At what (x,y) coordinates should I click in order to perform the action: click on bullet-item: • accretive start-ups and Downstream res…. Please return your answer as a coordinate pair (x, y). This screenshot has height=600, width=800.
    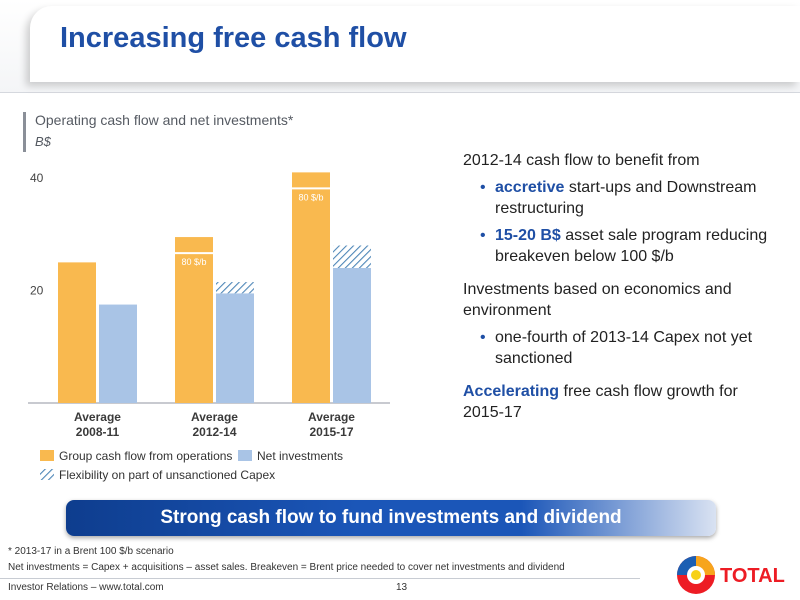
    Looking at the image, I should click on (623, 198).